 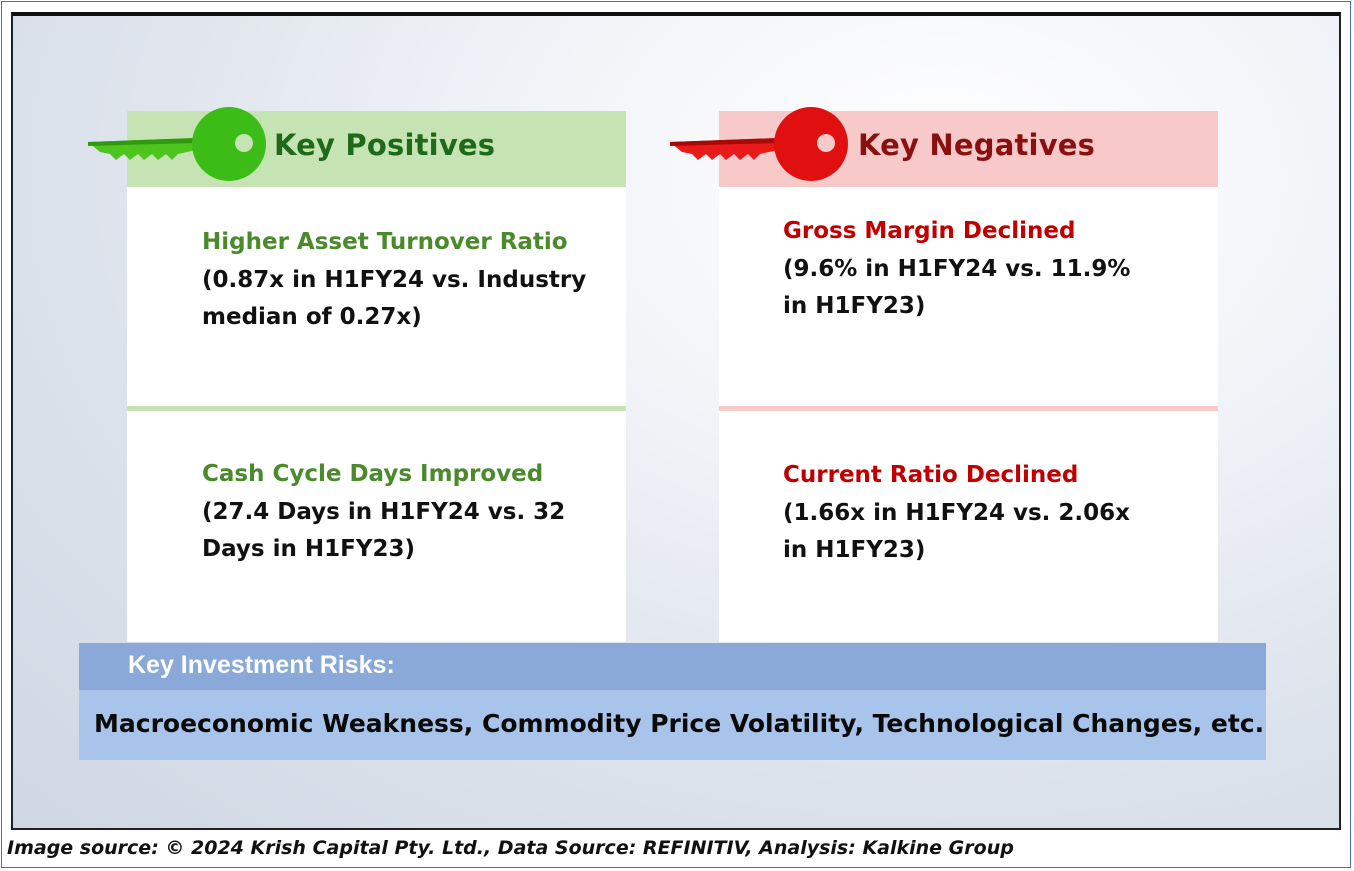 What do you see at coordinates (385, 242) in the screenshot?
I see `positive-item-1-title: Higher Asset Turnover Ratio` at bounding box center [385, 242].